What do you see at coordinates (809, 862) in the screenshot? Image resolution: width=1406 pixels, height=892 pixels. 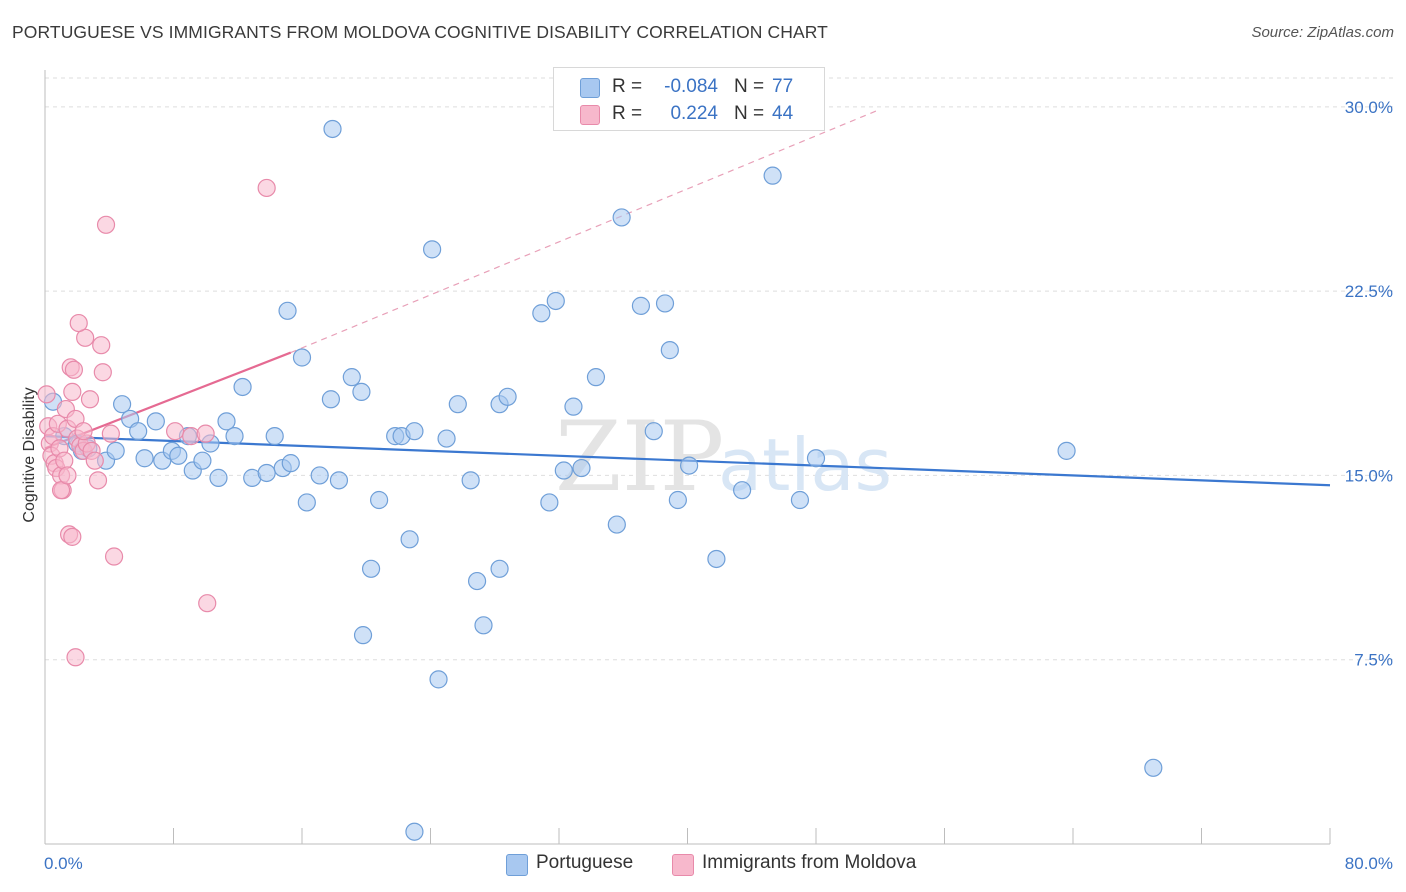 I see `bottom-legend-label: Immigrants from Moldova` at bounding box center [809, 862].